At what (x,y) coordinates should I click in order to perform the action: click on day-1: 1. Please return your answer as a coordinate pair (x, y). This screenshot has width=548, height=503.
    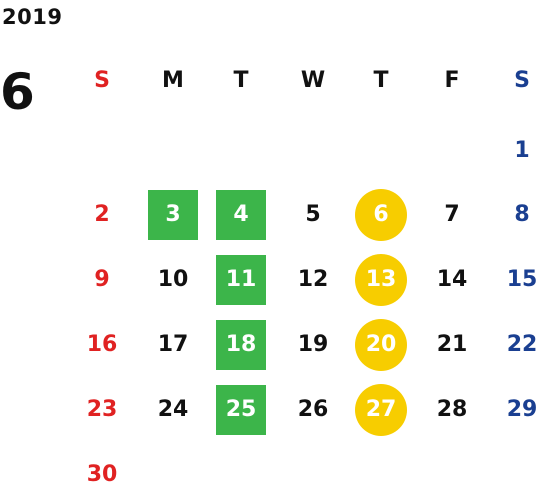
    Looking at the image, I should click on (522, 150).